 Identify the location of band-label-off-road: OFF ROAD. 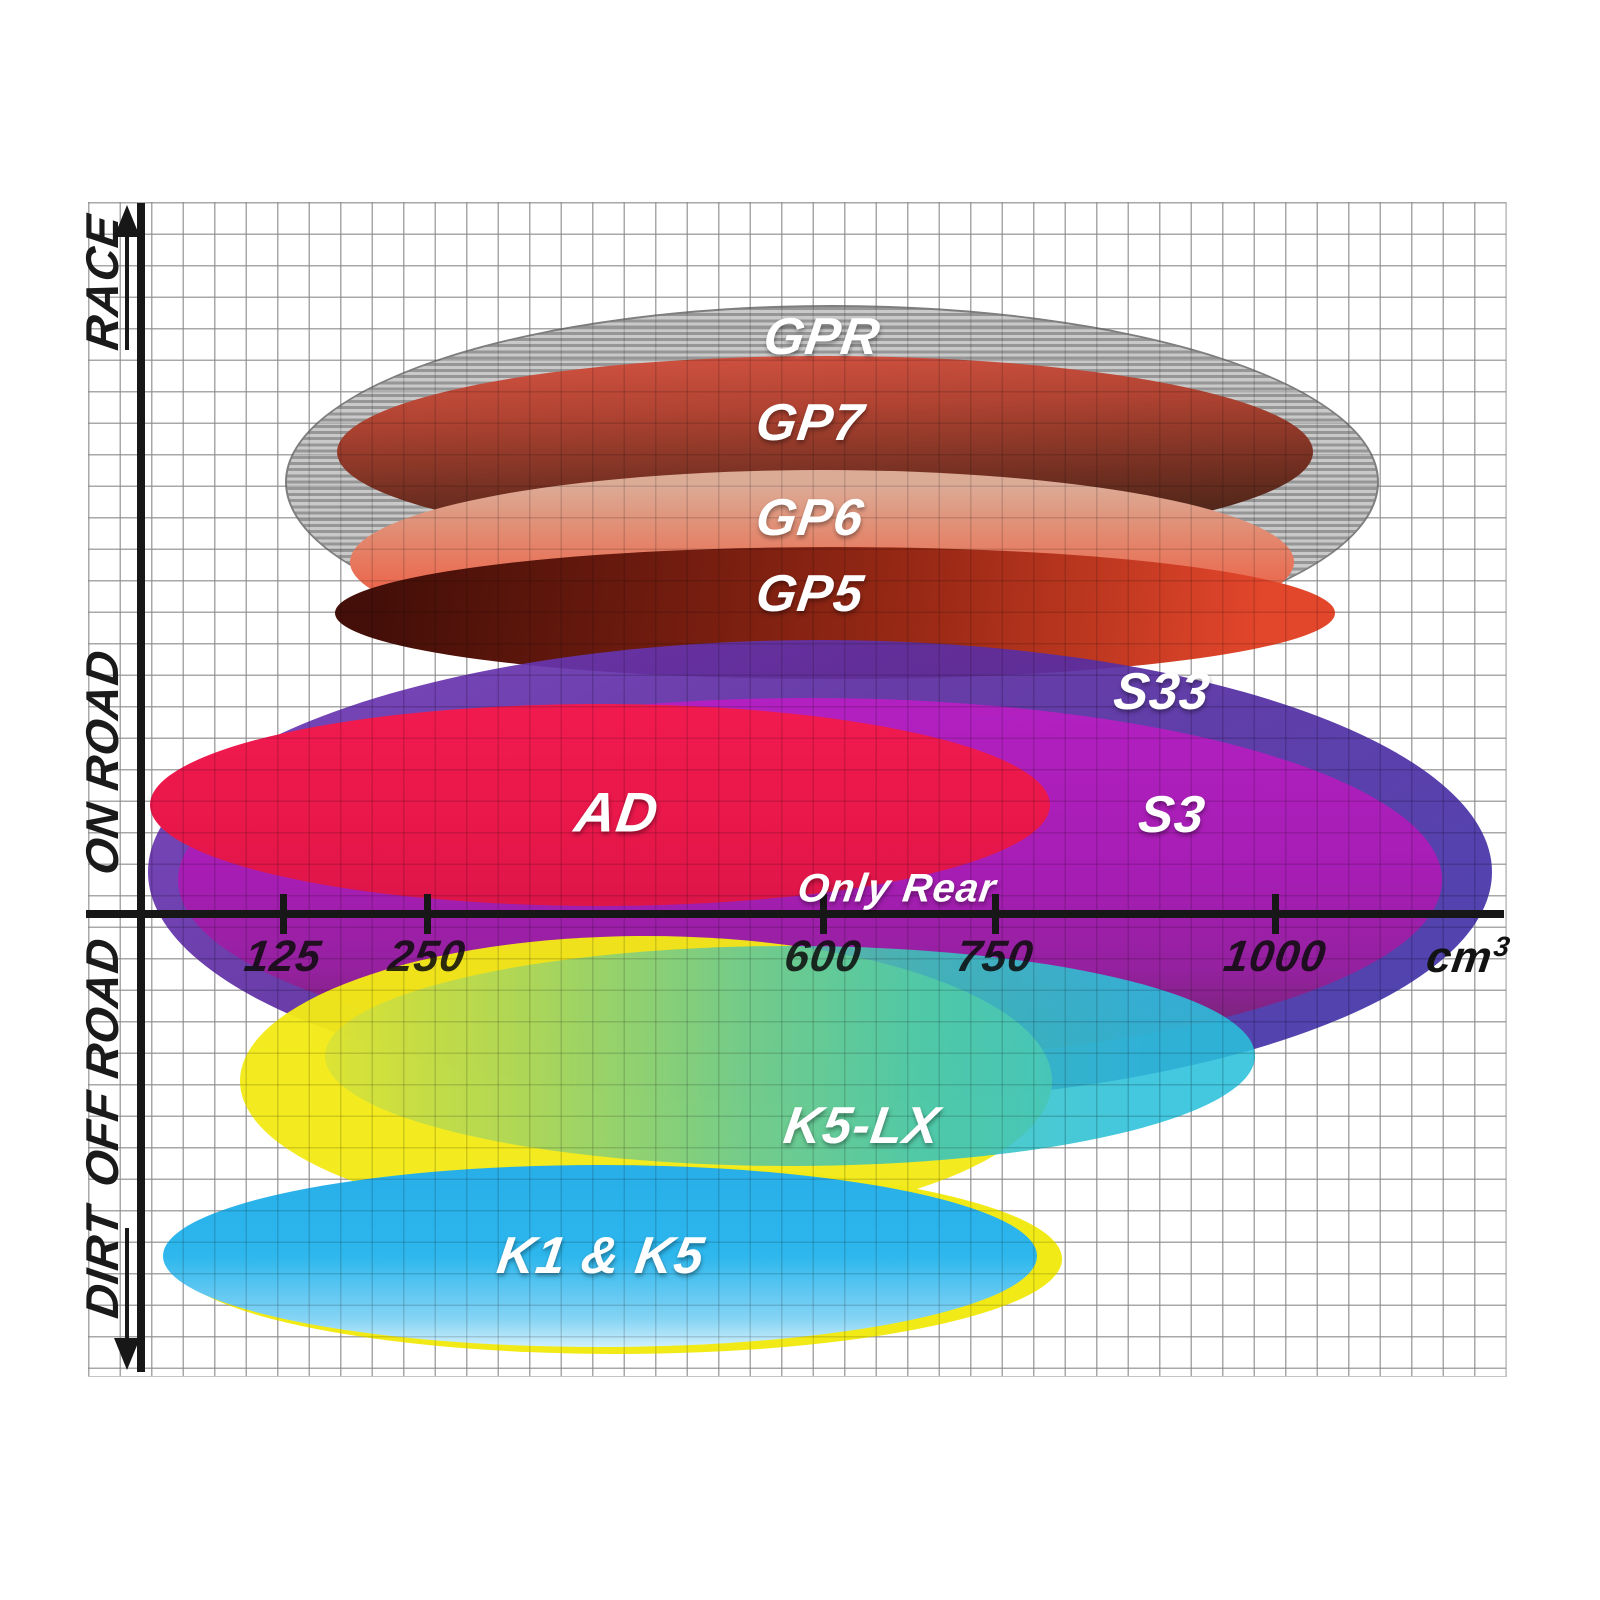
(102, 1062).